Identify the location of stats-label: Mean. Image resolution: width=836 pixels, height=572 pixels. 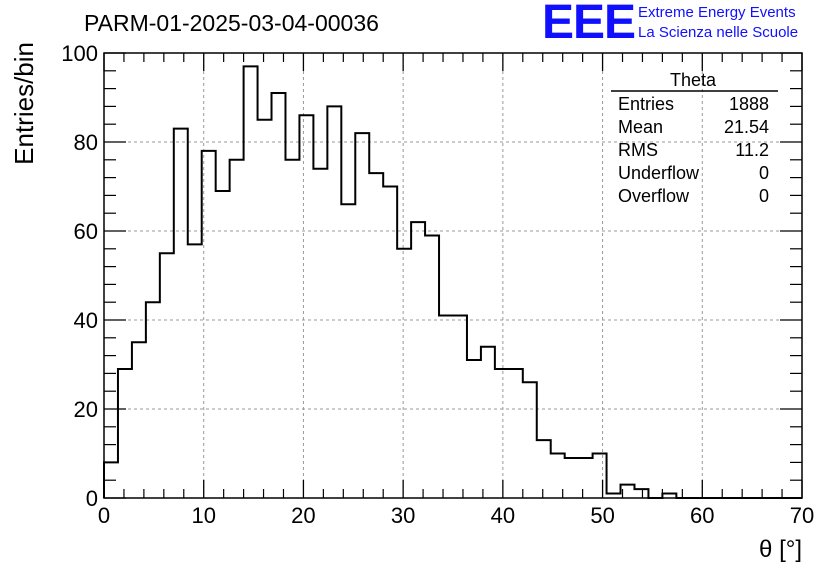
(640, 127).